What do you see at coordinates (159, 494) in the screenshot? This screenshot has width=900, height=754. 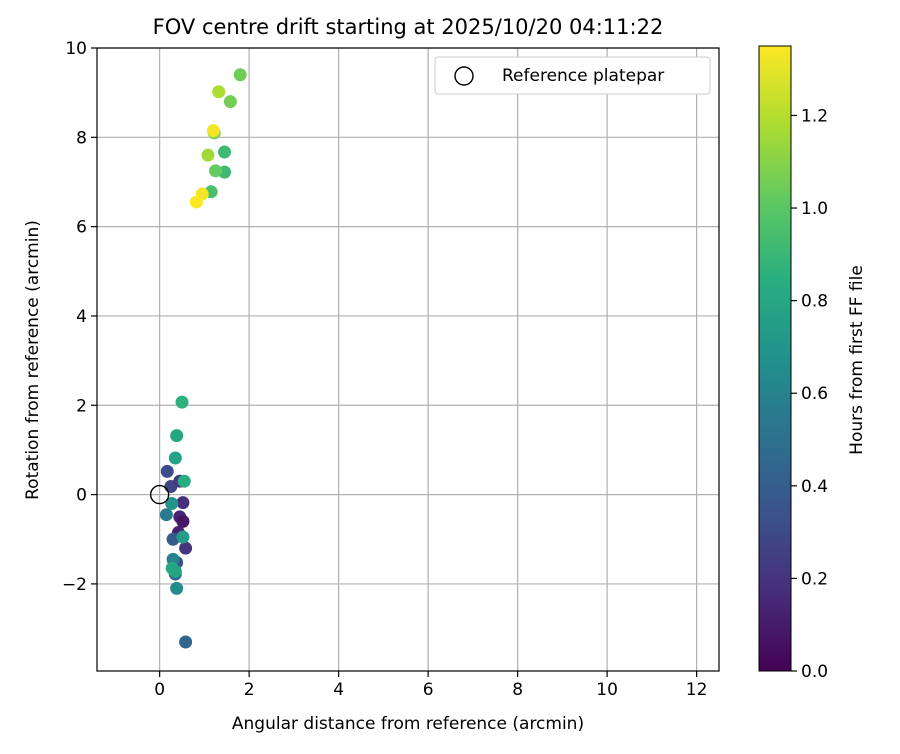 I see `reference-platepar-marker` at bounding box center [159, 494].